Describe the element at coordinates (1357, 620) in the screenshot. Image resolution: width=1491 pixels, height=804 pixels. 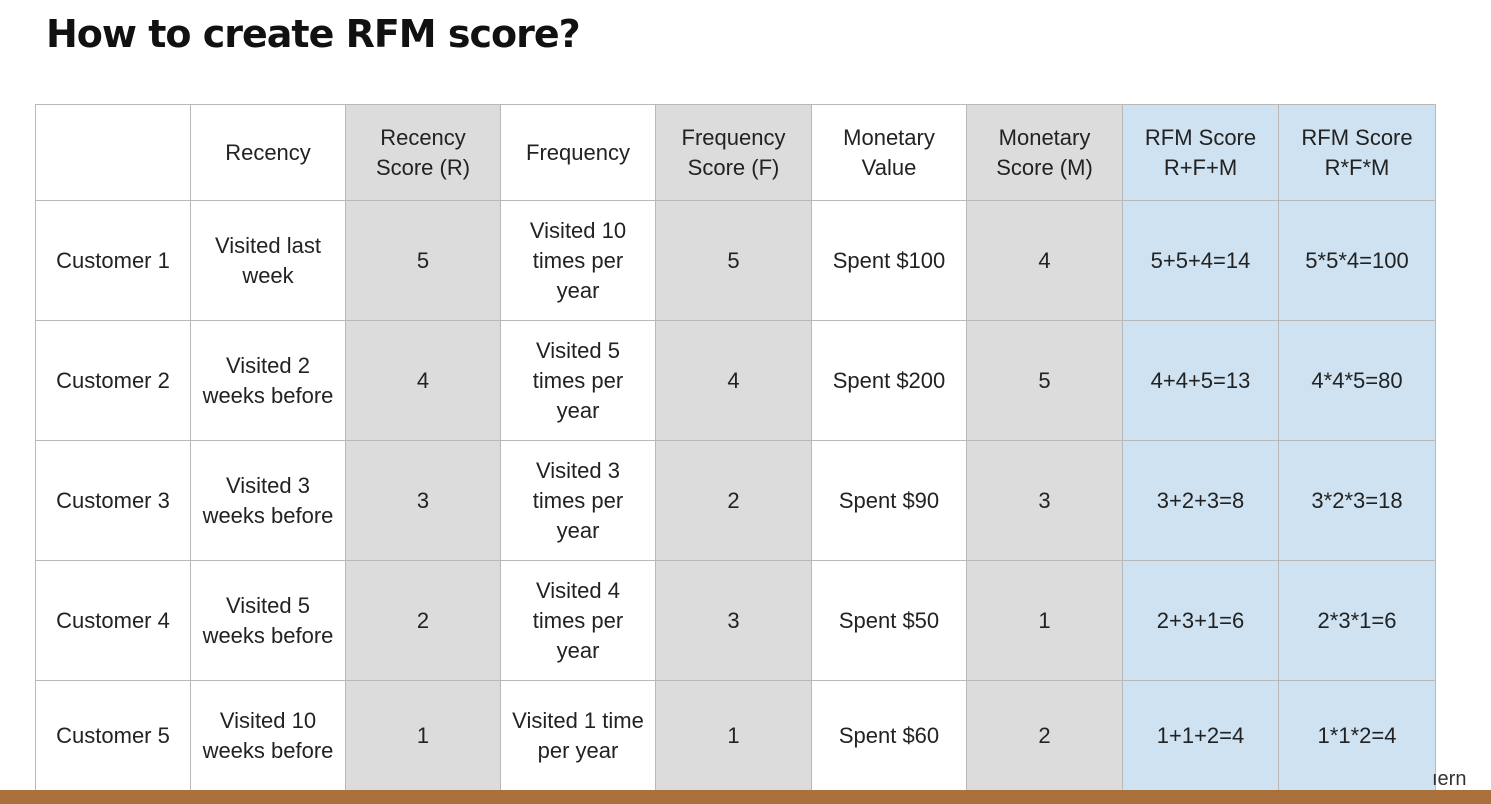
I see `cell-rfm-product: 2*3*1=6` at that location.